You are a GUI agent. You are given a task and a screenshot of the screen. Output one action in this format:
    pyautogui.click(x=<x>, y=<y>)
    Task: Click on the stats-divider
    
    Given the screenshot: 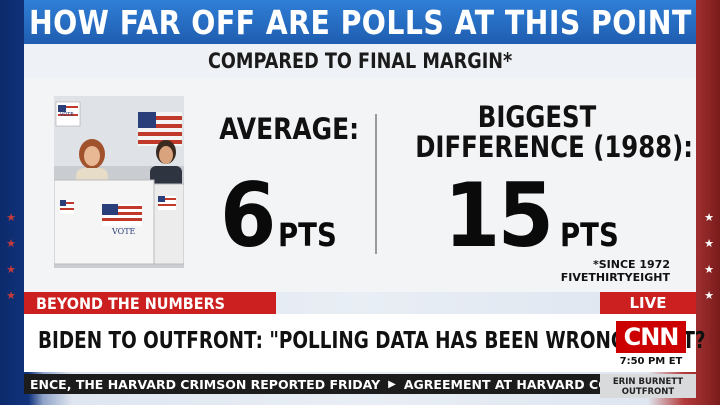 What is the action you would take?
    pyautogui.click(x=376, y=184)
    